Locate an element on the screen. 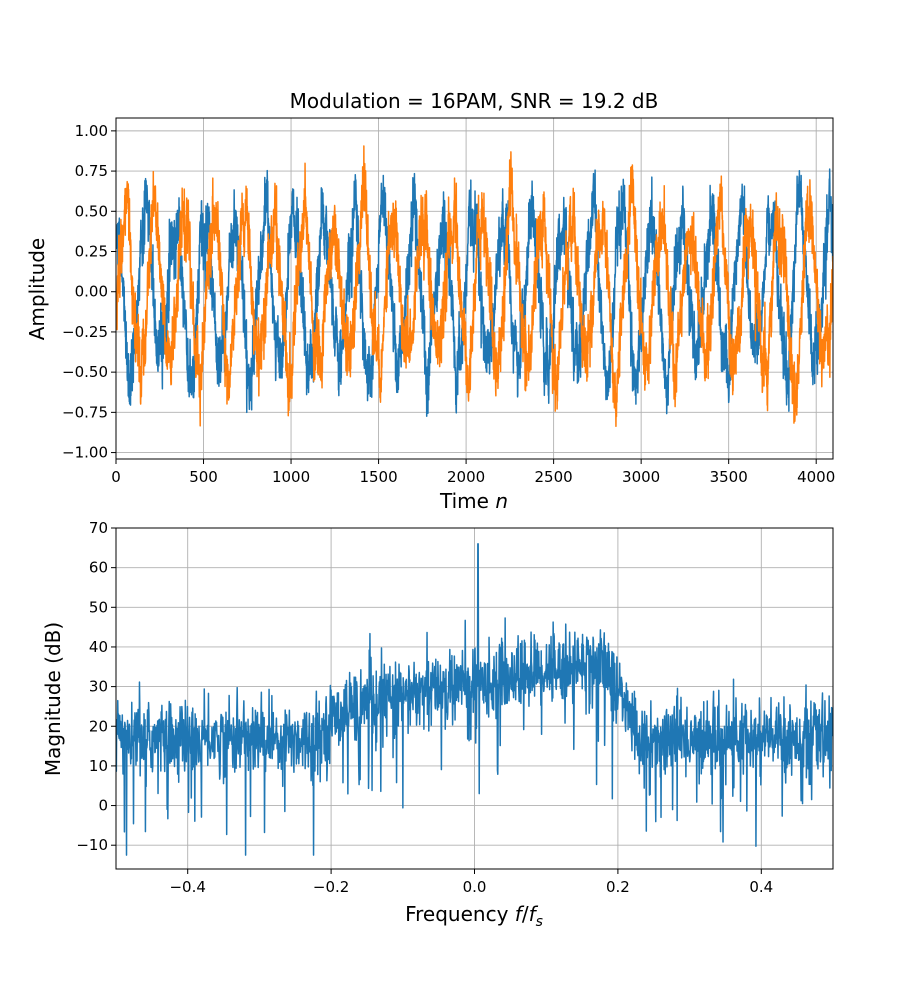  y-tick-label: 10 is located at coordinates (98, 766).